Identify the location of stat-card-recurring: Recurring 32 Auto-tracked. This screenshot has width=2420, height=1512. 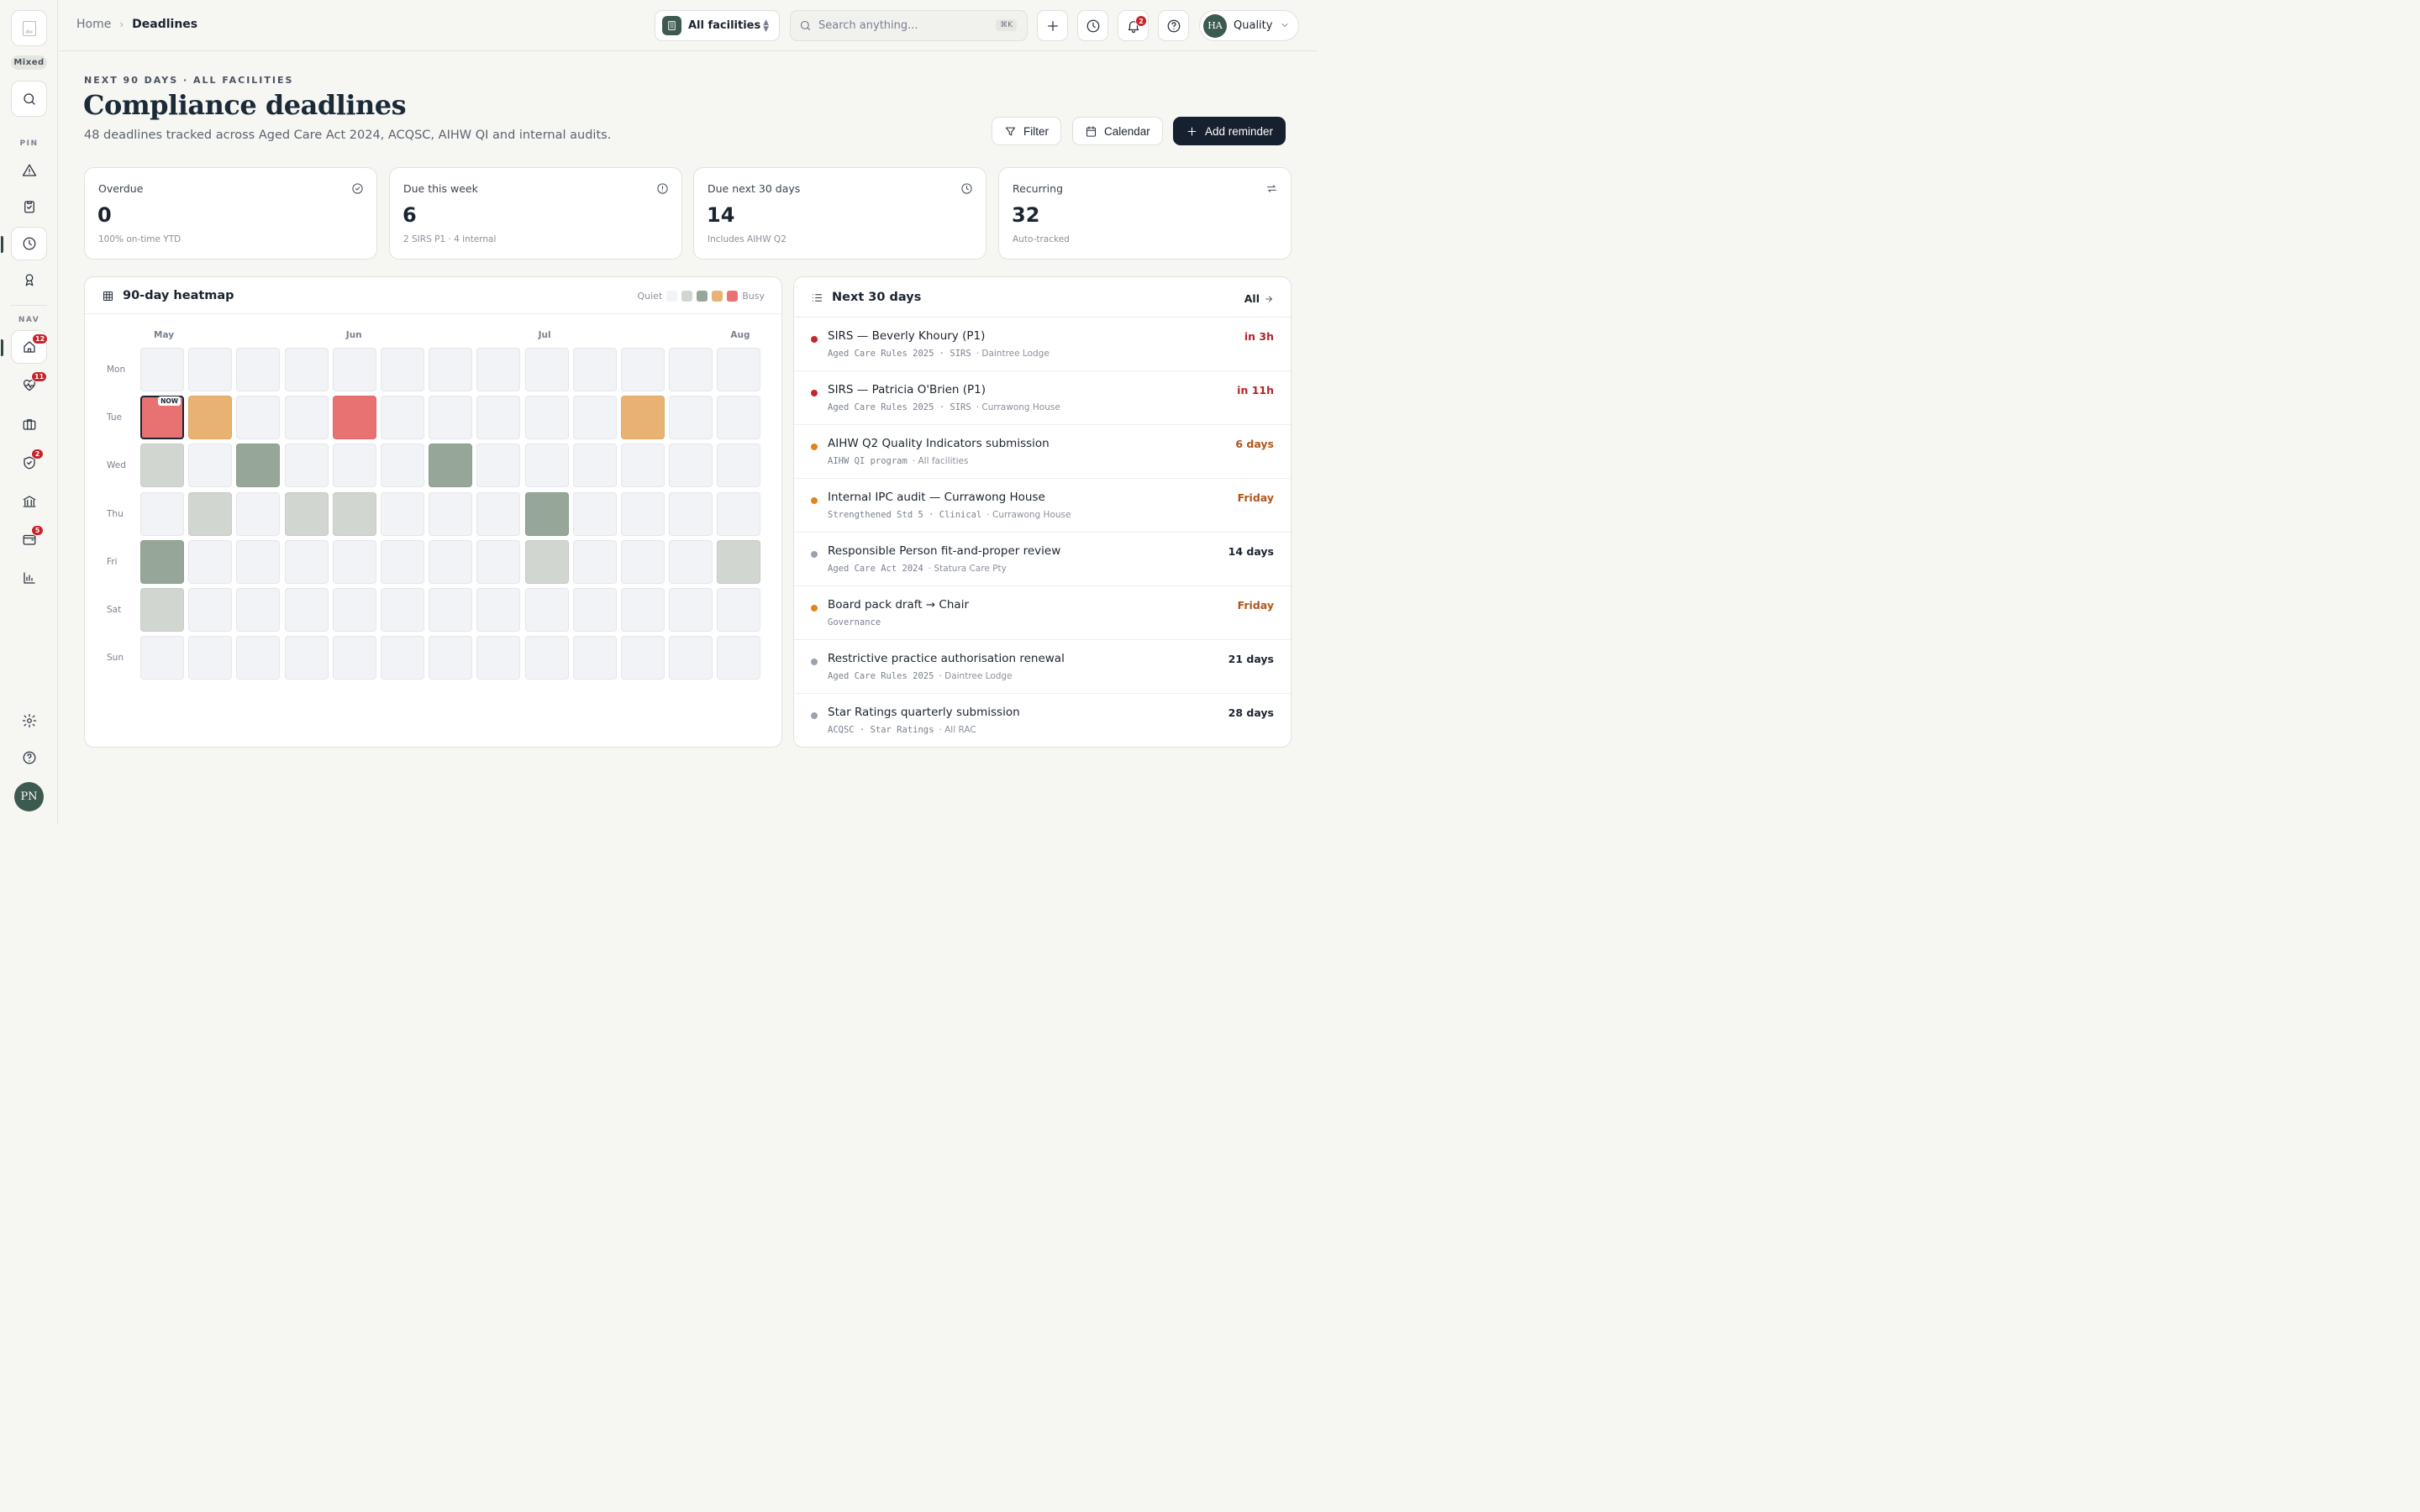
(1145, 213).